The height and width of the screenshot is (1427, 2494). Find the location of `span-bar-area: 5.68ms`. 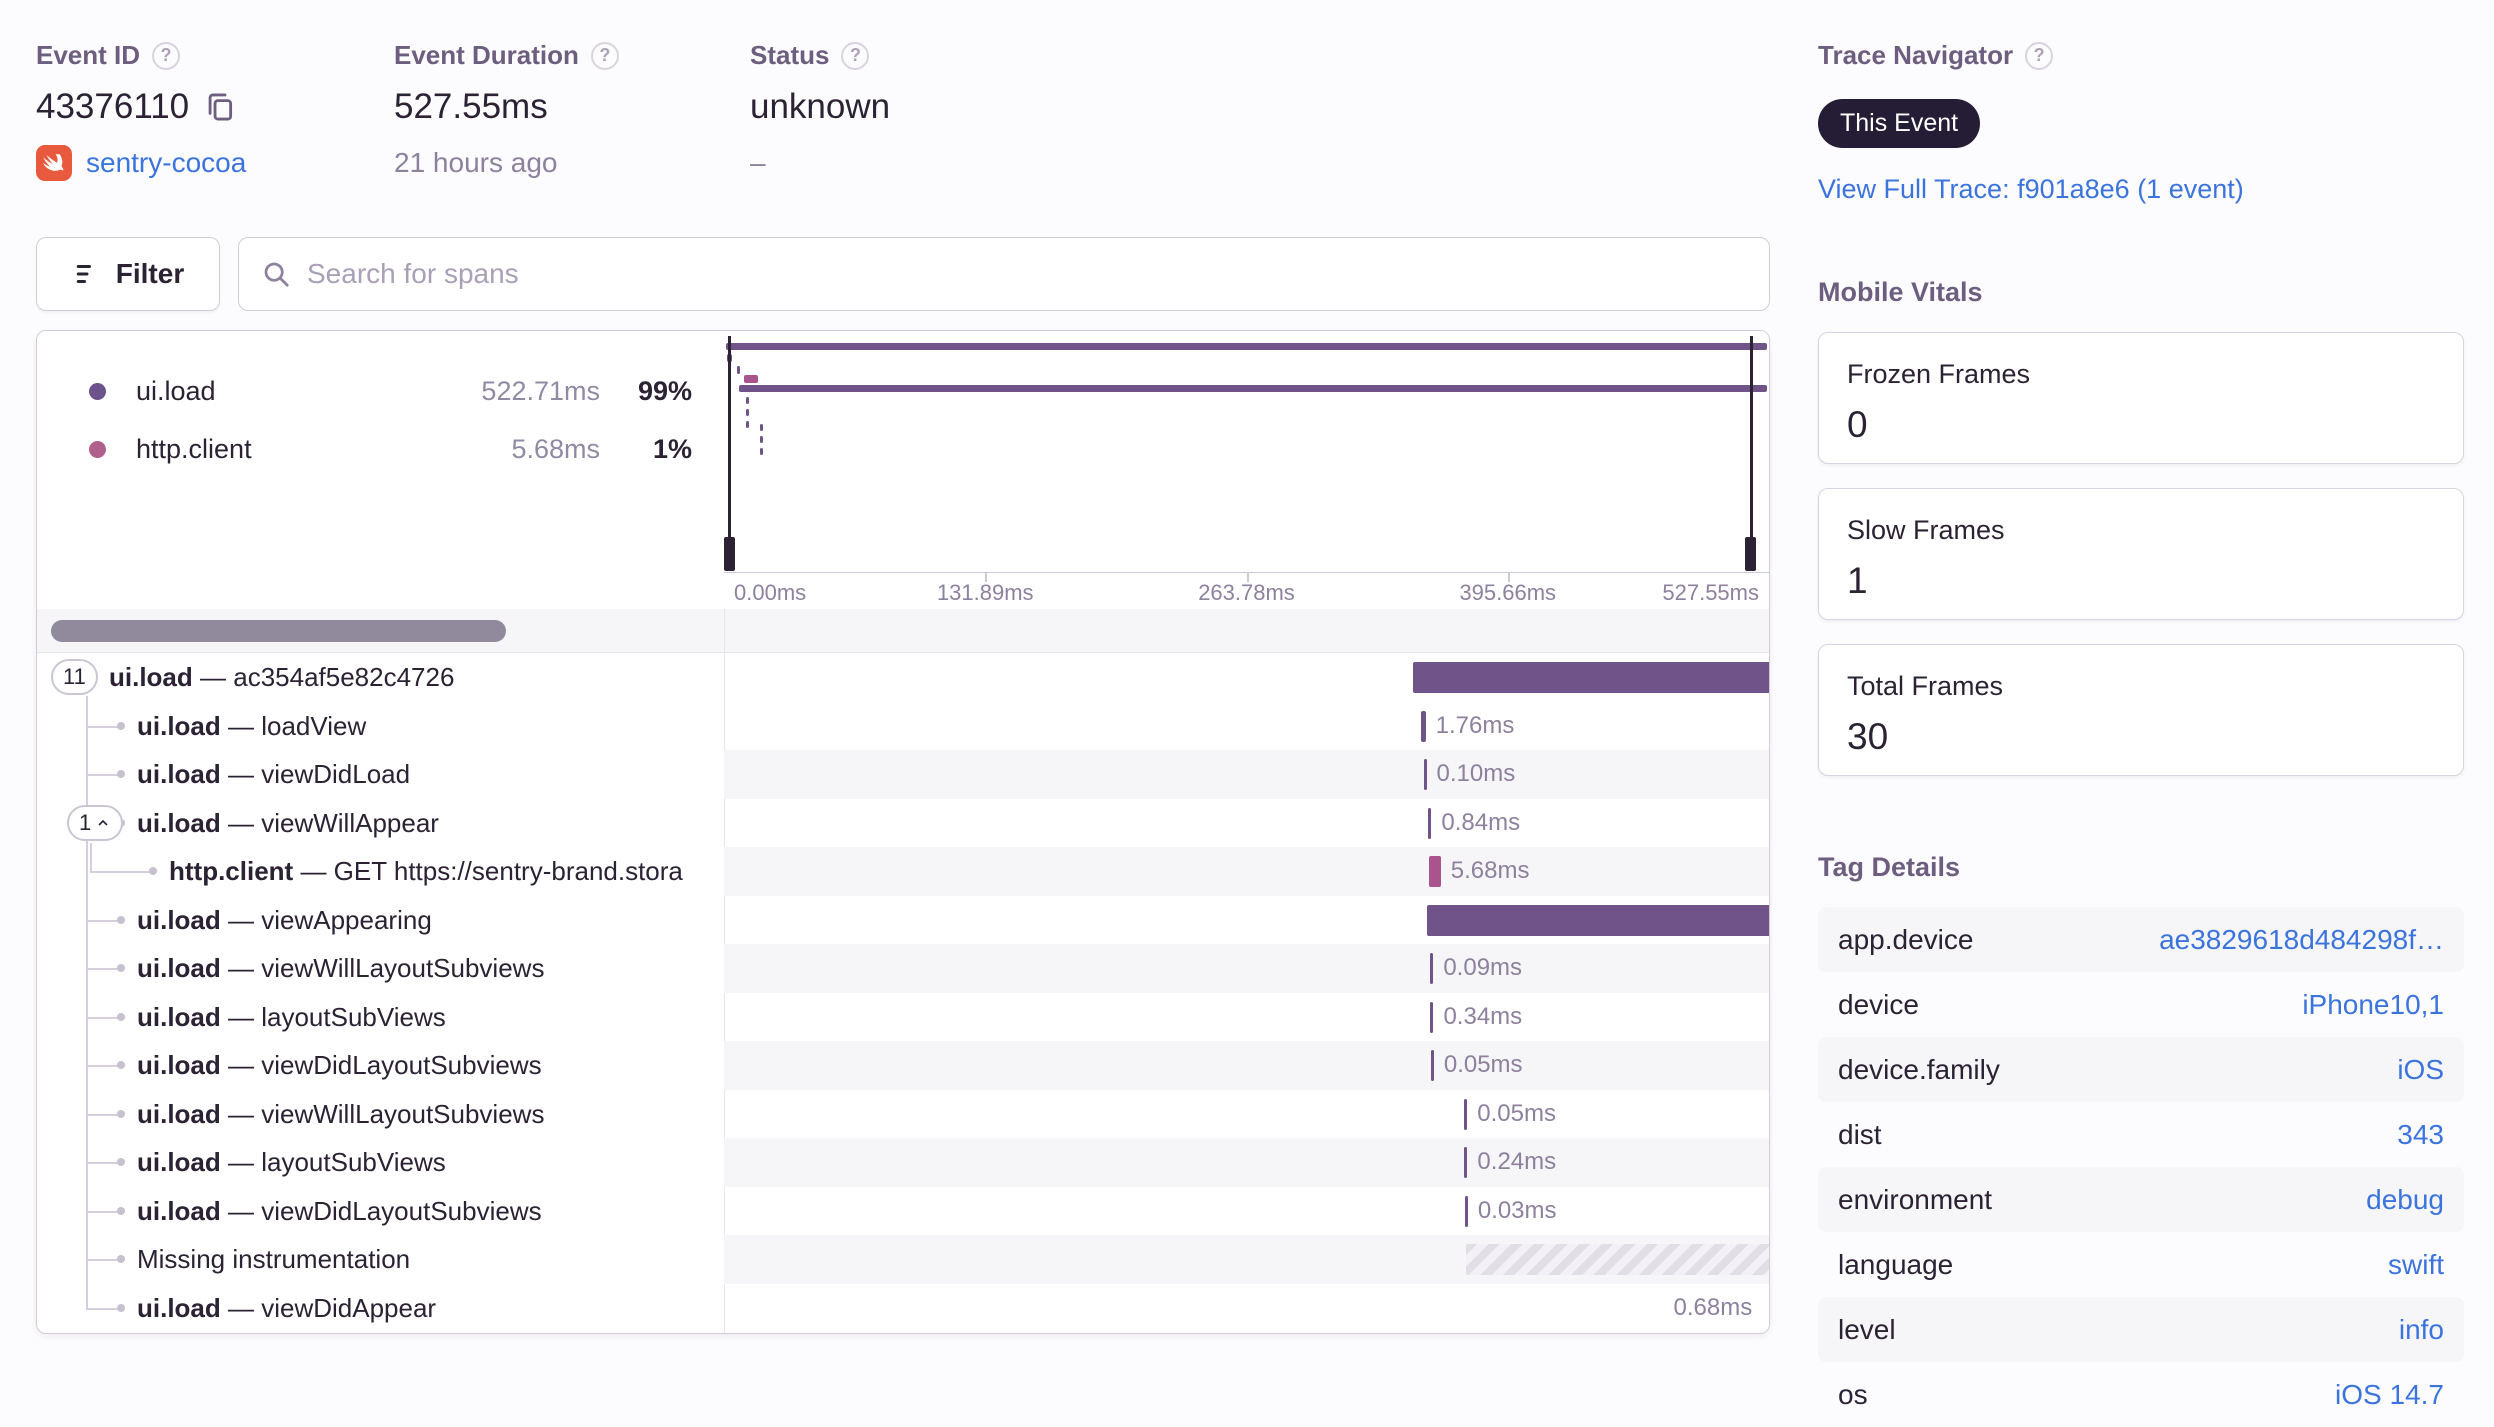

span-bar-area: 5.68ms is located at coordinates (1246, 871).